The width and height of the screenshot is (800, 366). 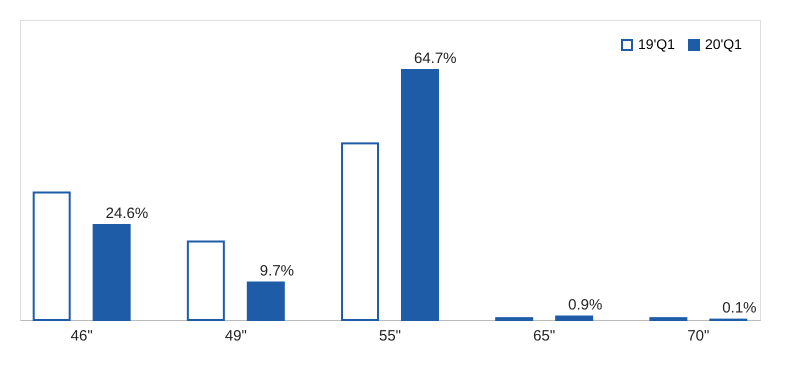 I want to click on x-tick-label: 49", so click(x=235, y=336).